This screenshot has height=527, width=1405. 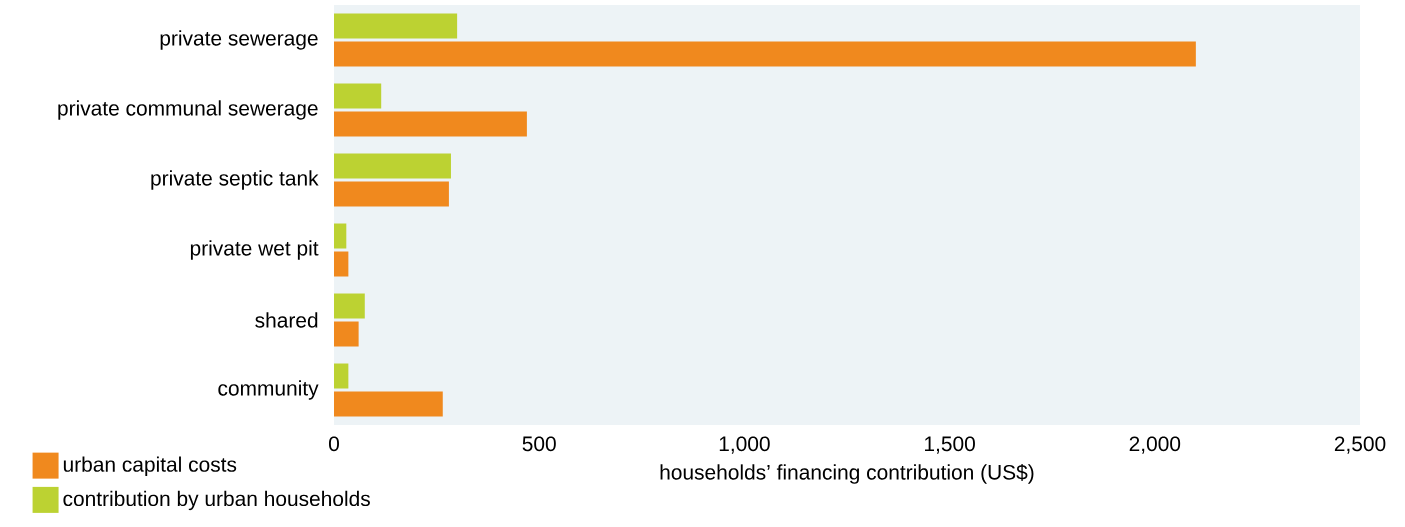 I want to click on y-tick-label: community, so click(x=268, y=390).